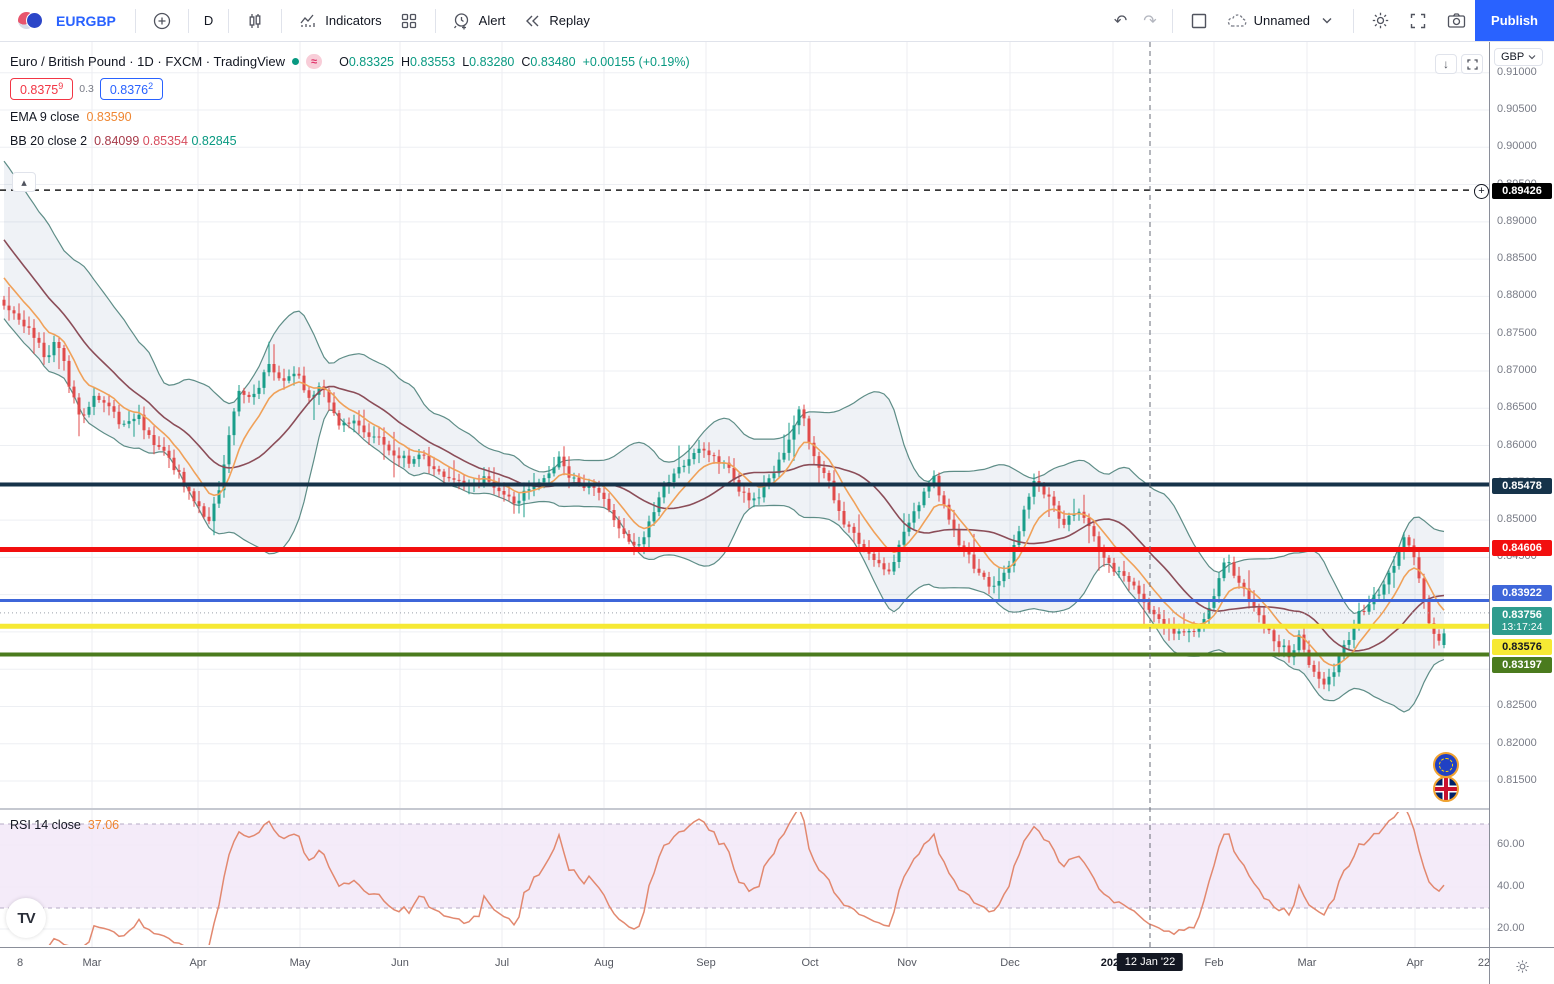 The width and height of the screenshot is (1554, 984). Describe the element at coordinates (744, 866) in the screenshot. I see `rsi-band-fill` at that location.